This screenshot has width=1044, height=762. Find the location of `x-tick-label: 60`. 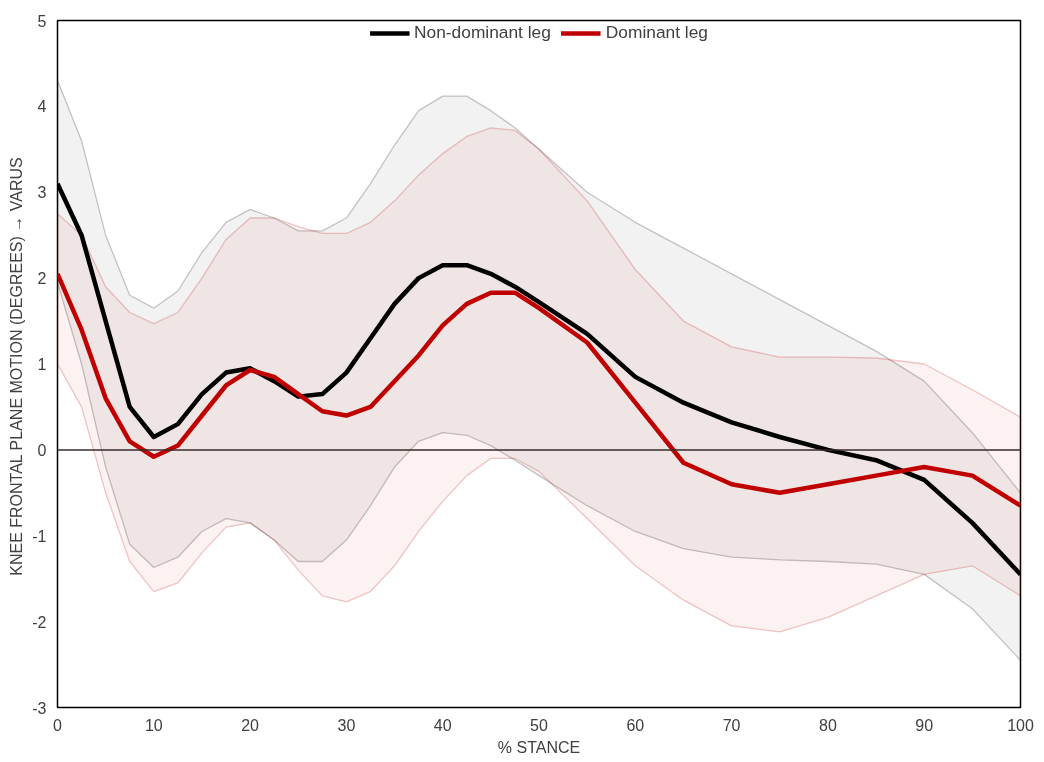

x-tick-label: 60 is located at coordinates (635, 725).